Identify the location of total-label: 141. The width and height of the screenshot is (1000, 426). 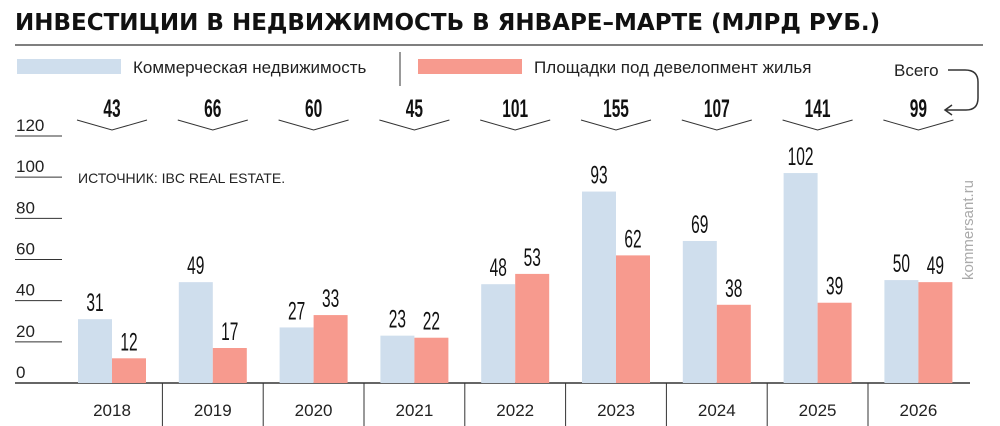
(818, 109).